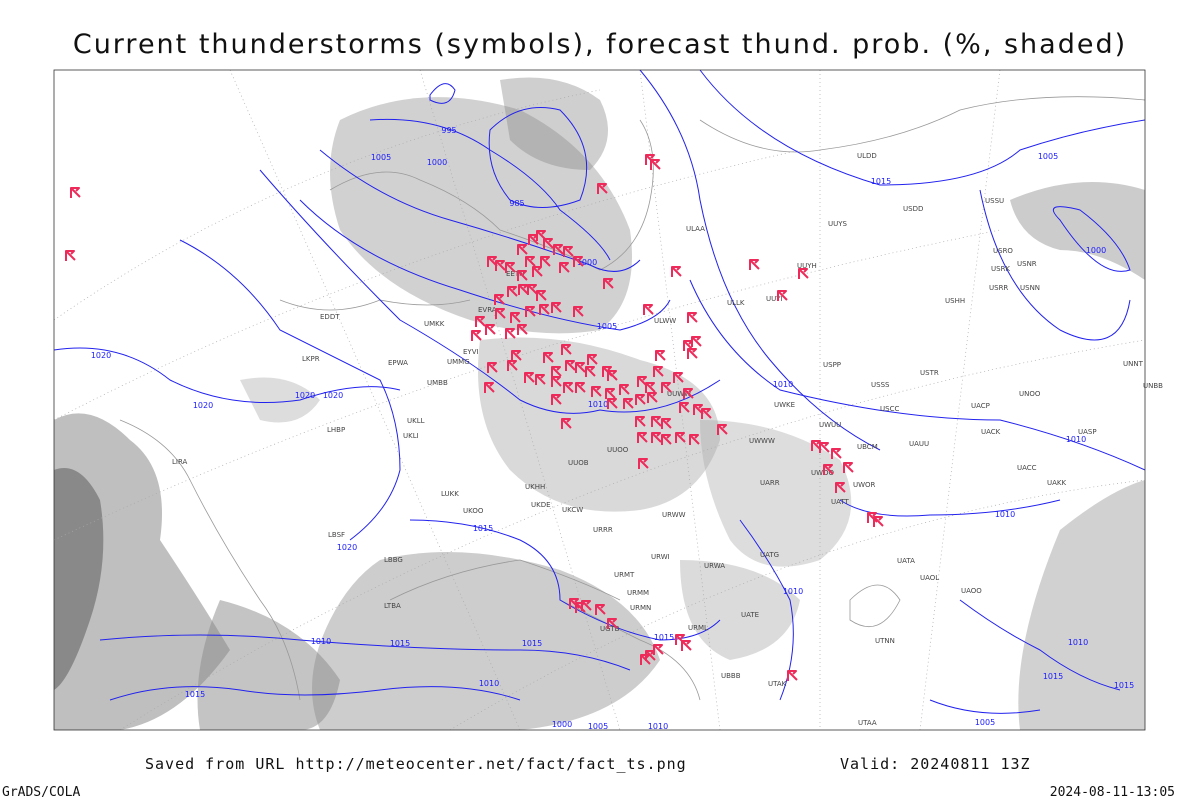  I want to click on station-label: USTR, so click(929, 373).